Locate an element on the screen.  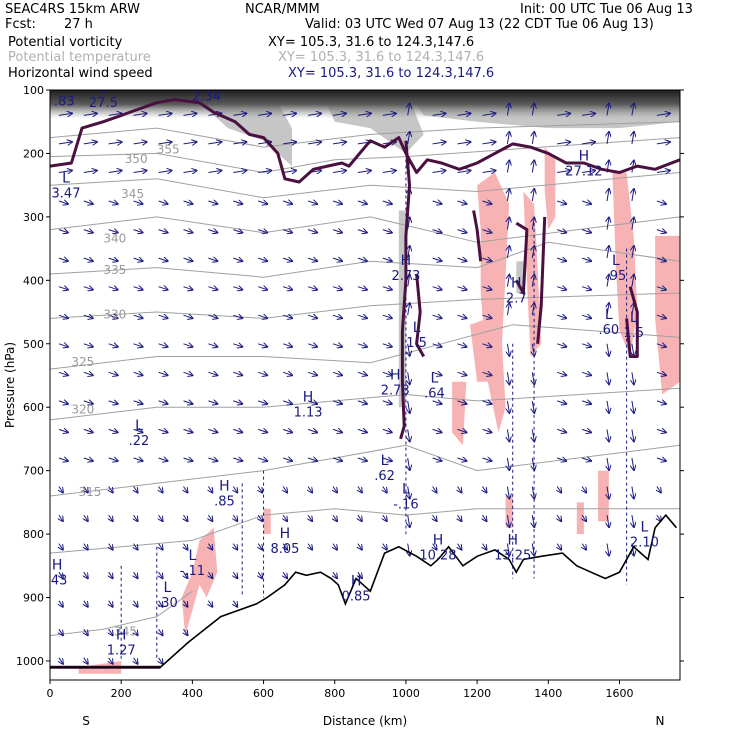
hl-value: 2.7 is located at coordinates (516, 298).